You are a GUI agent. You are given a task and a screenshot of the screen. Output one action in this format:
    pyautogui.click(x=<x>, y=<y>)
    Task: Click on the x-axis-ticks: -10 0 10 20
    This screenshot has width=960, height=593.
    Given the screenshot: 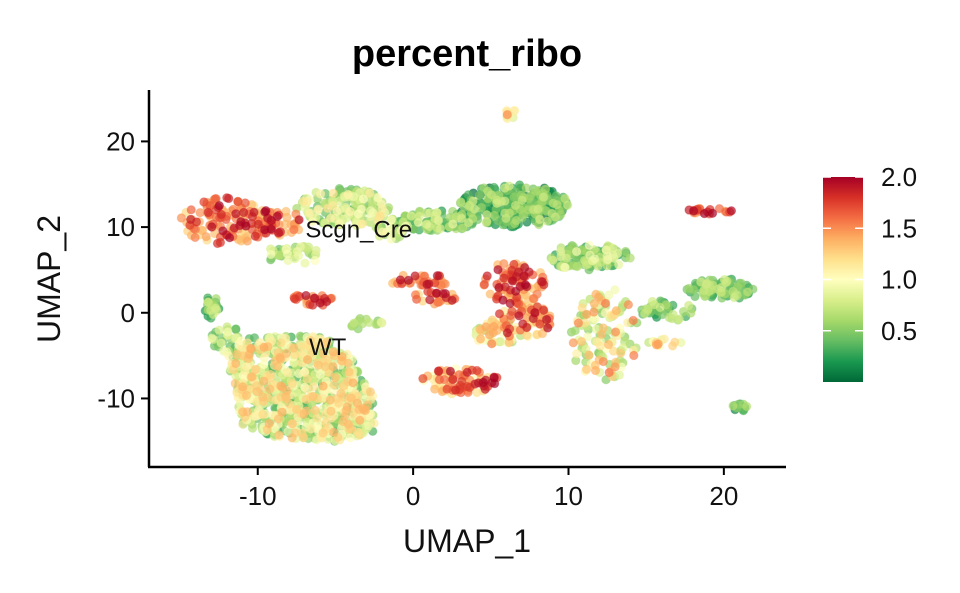 What is the action you would take?
    pyautogui.click(x=488, y=489)
    